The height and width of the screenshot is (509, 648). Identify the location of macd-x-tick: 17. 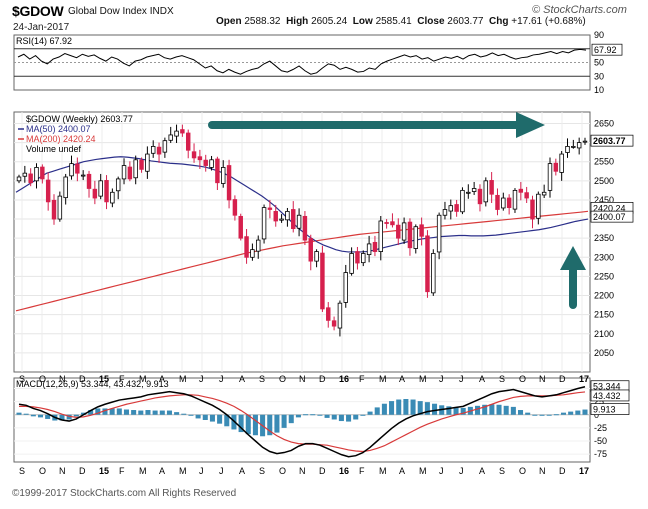
(584, 471).